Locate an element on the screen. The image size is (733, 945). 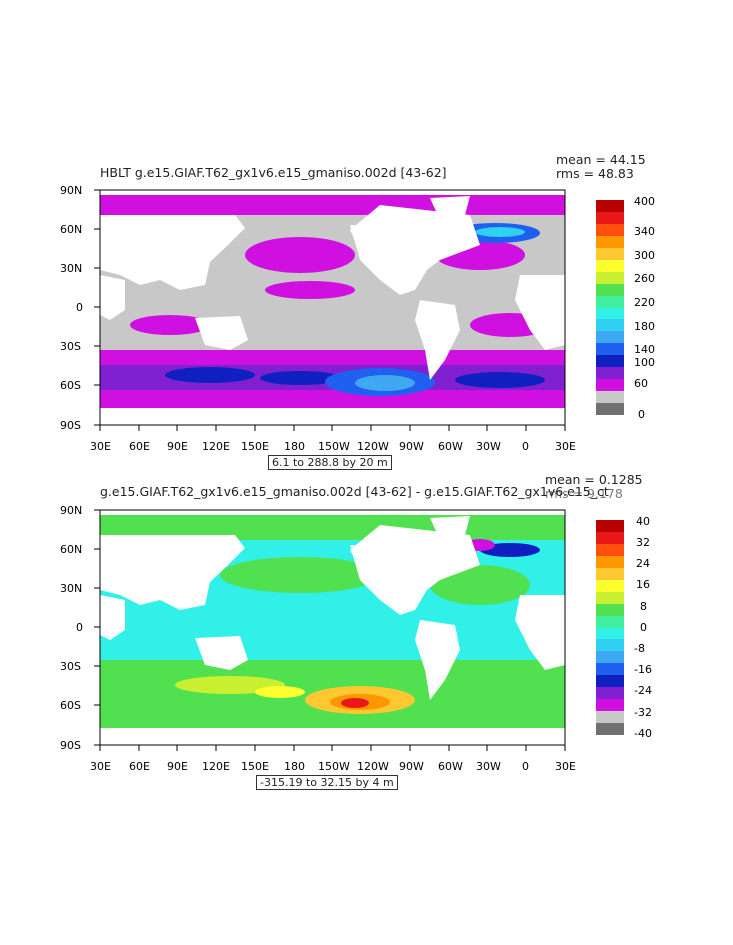
rms-stat: rms = 9.178 is located at coordinates (584, 493).